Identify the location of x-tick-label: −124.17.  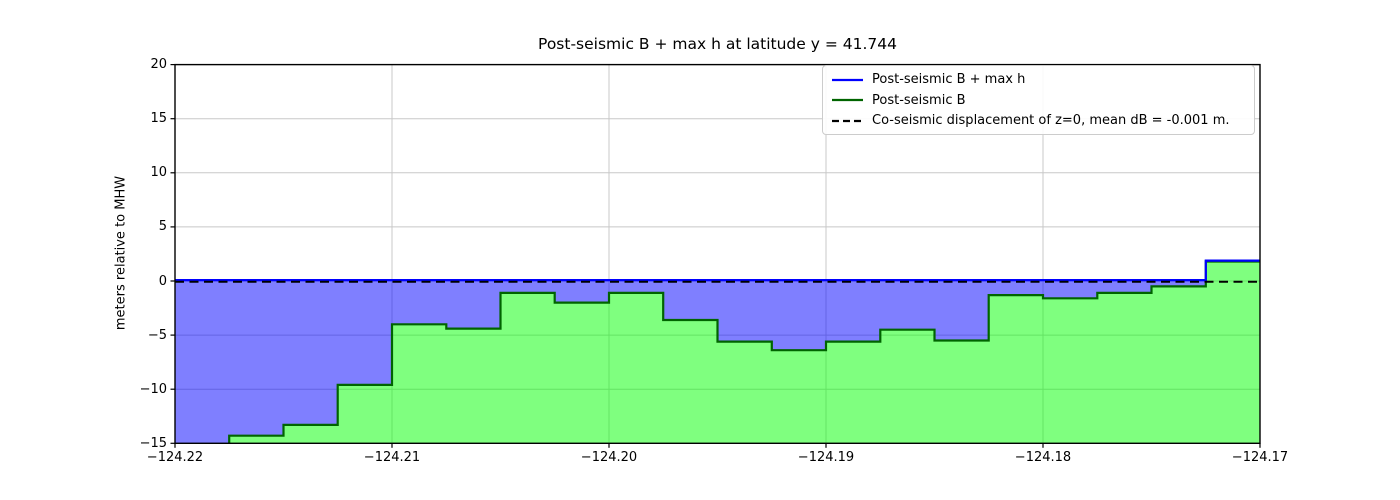
(1260, 457).